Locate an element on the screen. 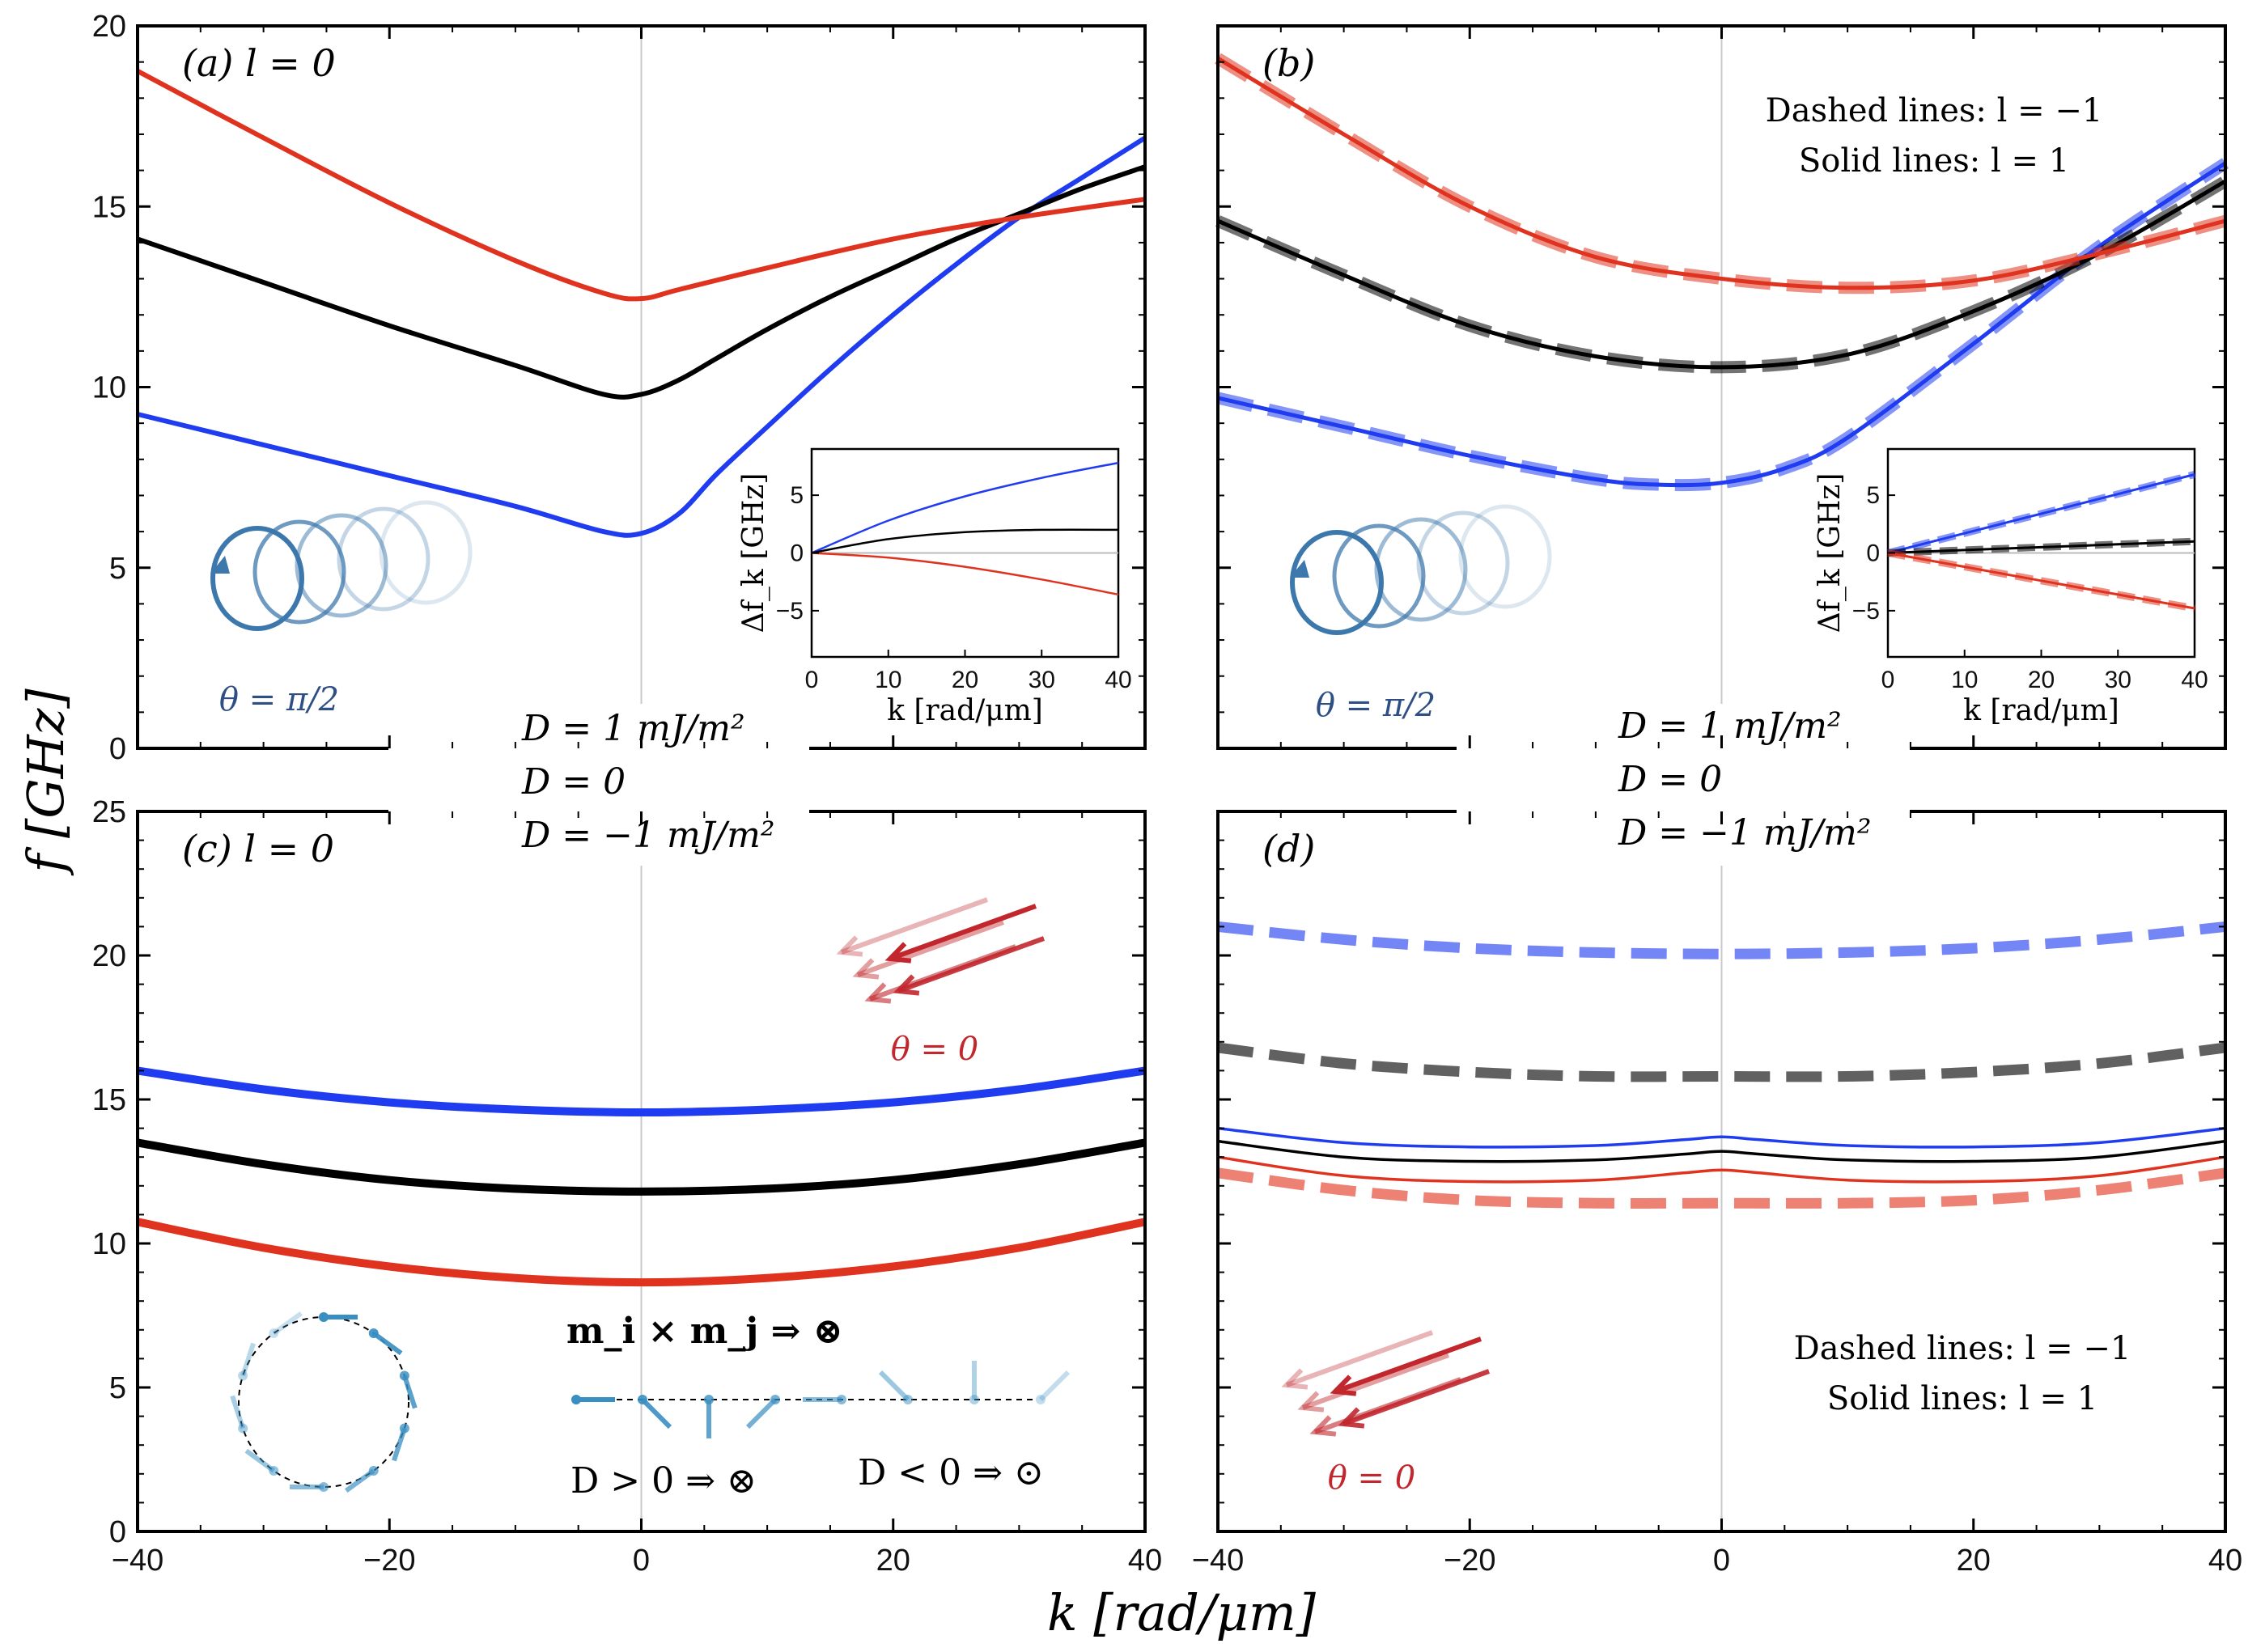 The height and width of the screenshot is (1652, 2248). panel-title: (d) is located at coordinates (1288, 848).